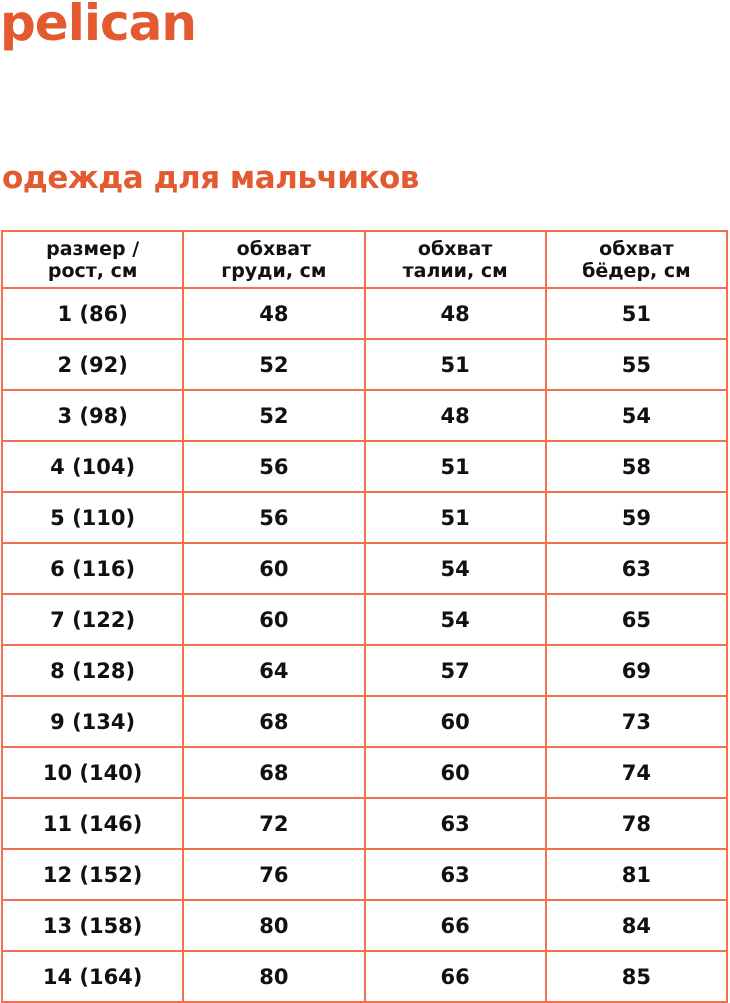 The image size is (730, 1003). What do you see at coordinates (636, 721) in the screenshot?
I see `cell-hips: 73` at bounding box center [636, 721].